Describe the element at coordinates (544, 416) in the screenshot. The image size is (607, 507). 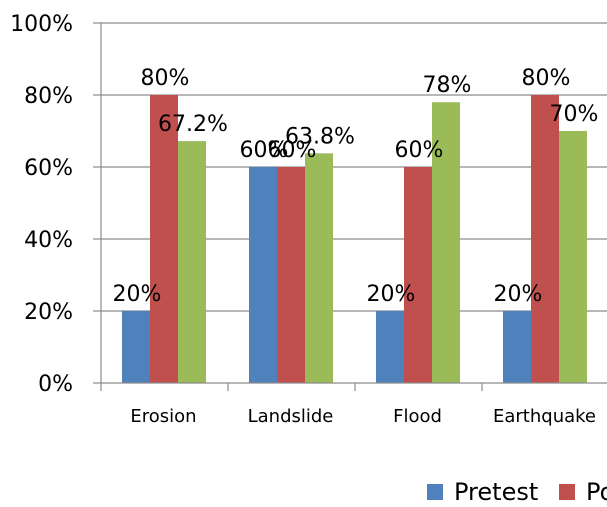
I see `category-label: Earthquake` at that location.